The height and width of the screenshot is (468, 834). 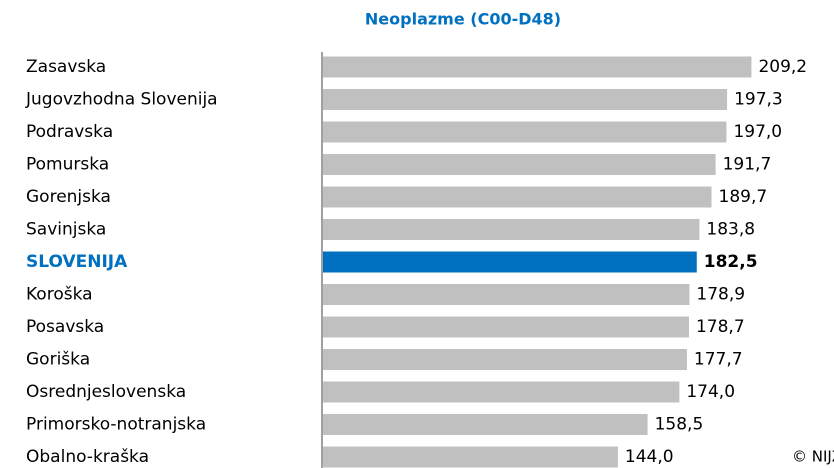 What do you see at coordinates (720, 327) in the screenshot?
I see `value-label: 178,7` at bounding box center [720, 327].